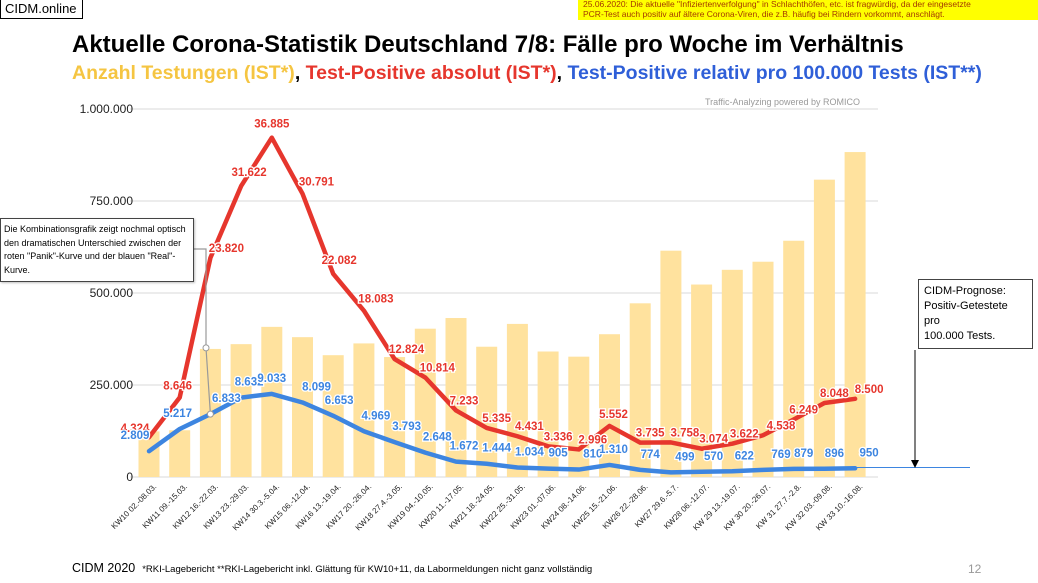 Image resolution: width=1038 pixels, height=583 pixels. Describe the element at coordinates (960, 336) in the screenshot. I see `forecast-line-4: 100.000 Tests.` at that location.